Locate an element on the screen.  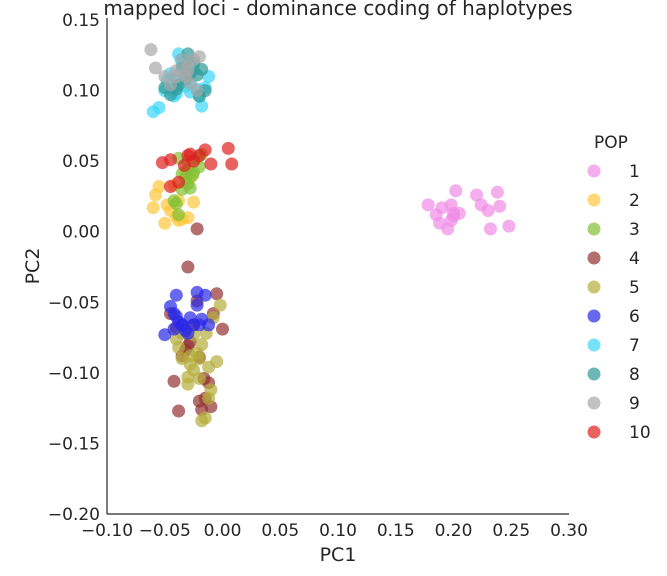
legend-item: 9 is located at coordinates (613, 404).